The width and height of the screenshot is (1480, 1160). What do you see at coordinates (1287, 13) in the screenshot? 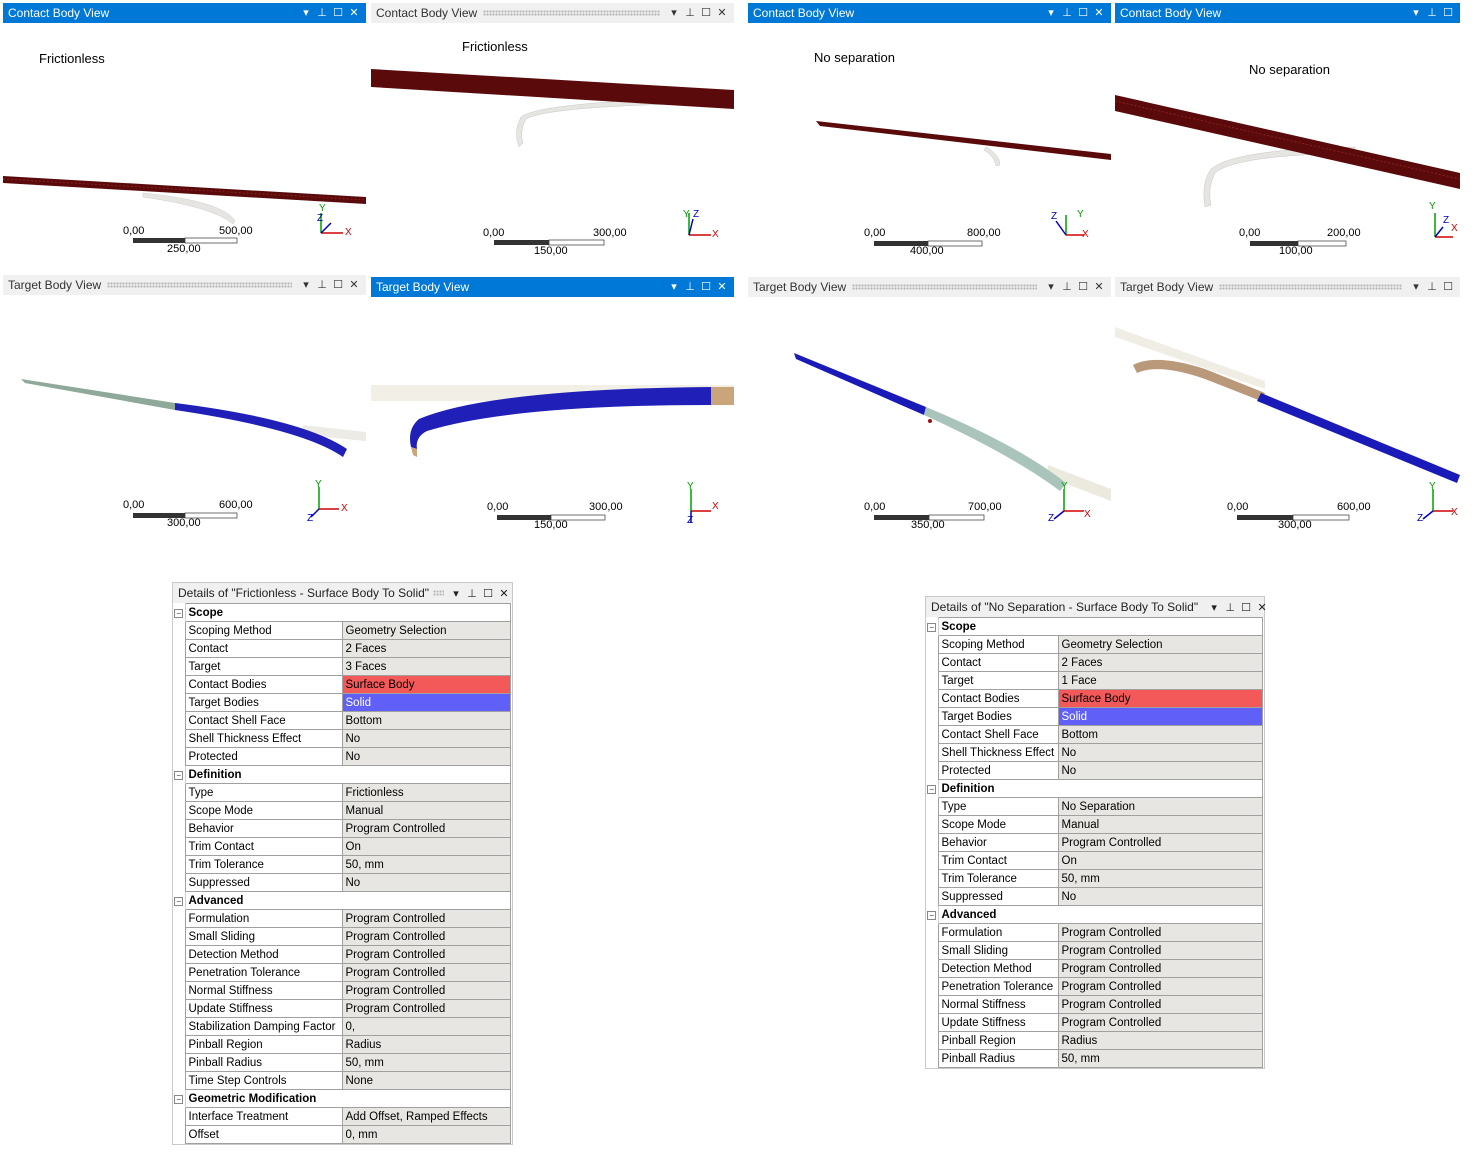
I see `view-title-bar: Contact Body View ▾ ⊥ ☐` at bounding box center [1287, 13].